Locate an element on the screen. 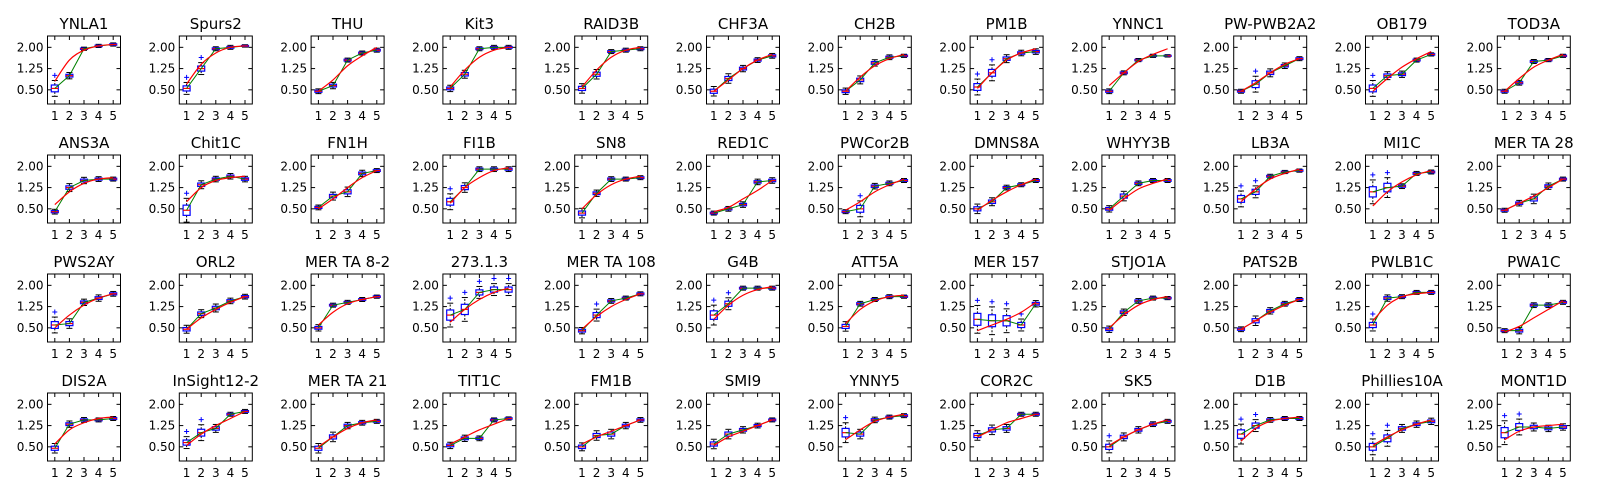 This screenshot has width=1600, height=500. panel-title: FI1B is located at coordinates (479, 143).